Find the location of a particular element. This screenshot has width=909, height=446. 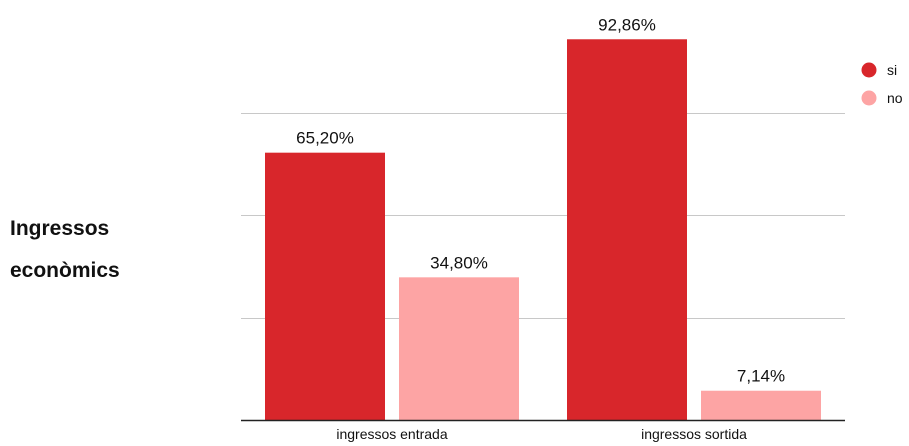

legend: si no is located at coordinates (882, 84).